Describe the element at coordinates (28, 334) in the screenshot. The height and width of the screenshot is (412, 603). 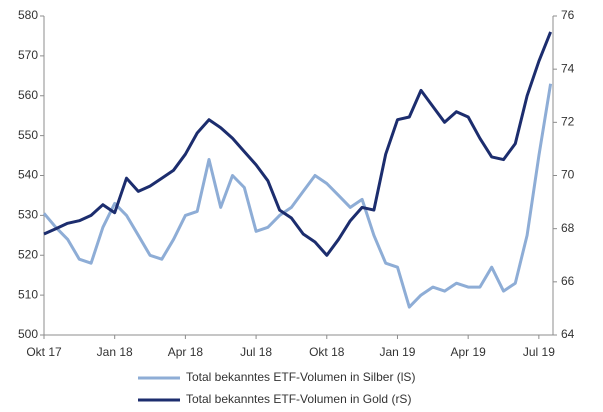
I see `y-tick-label: 500` at that location.